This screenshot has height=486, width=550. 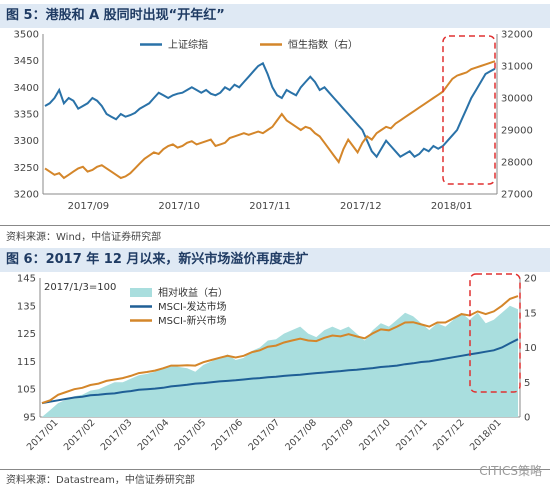 I want to click on y-right-tick-label: 20, so click(x=530, y=279).